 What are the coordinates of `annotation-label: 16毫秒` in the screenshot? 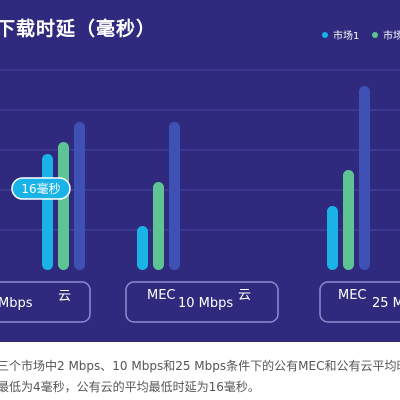 It's located at (40, 188).